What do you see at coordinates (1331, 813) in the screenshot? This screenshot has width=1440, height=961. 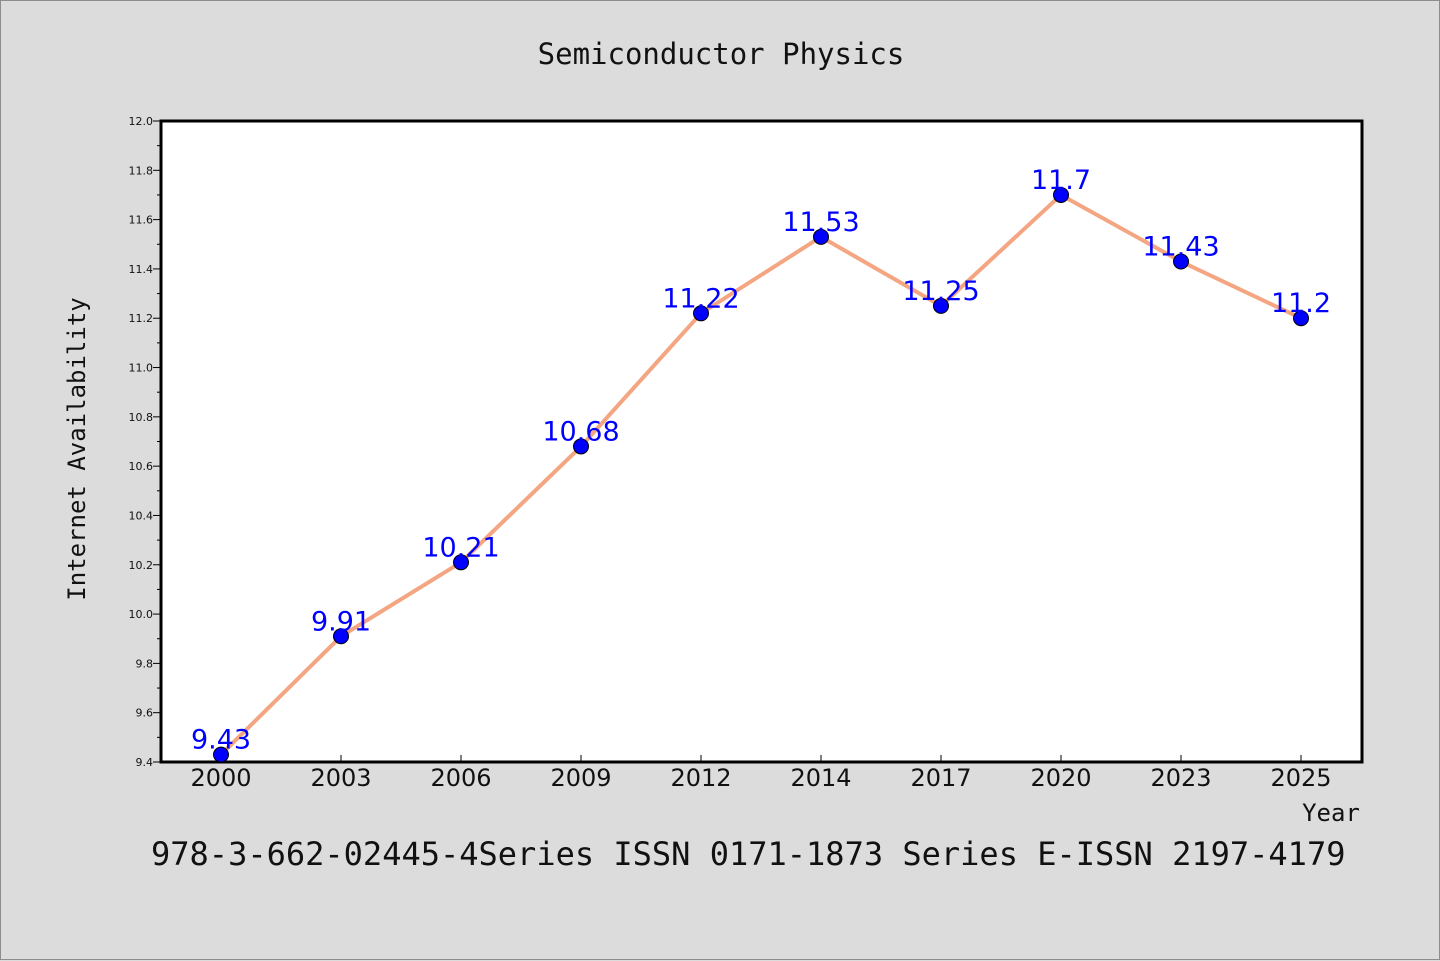 I see `x-axis-title: Year` at bounding box center [1331, 813].